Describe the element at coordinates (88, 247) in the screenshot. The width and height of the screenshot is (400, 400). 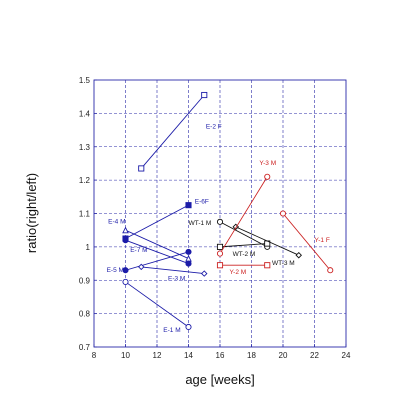
I see `y-tick-label: 1` at that location.